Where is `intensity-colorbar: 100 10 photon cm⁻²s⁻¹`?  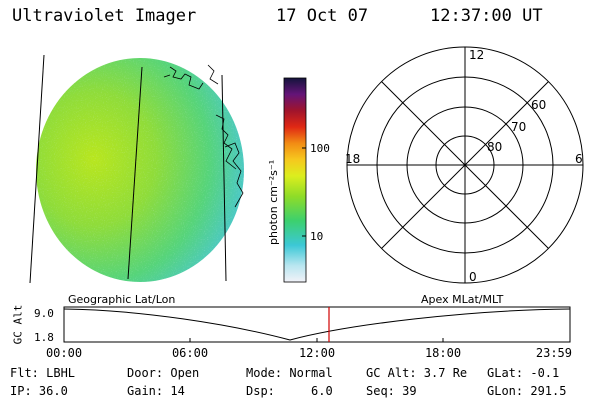 intensity-colorbar: 100 10 photon cm⁻²s⁻¹ is located at coordinates (298, 180).